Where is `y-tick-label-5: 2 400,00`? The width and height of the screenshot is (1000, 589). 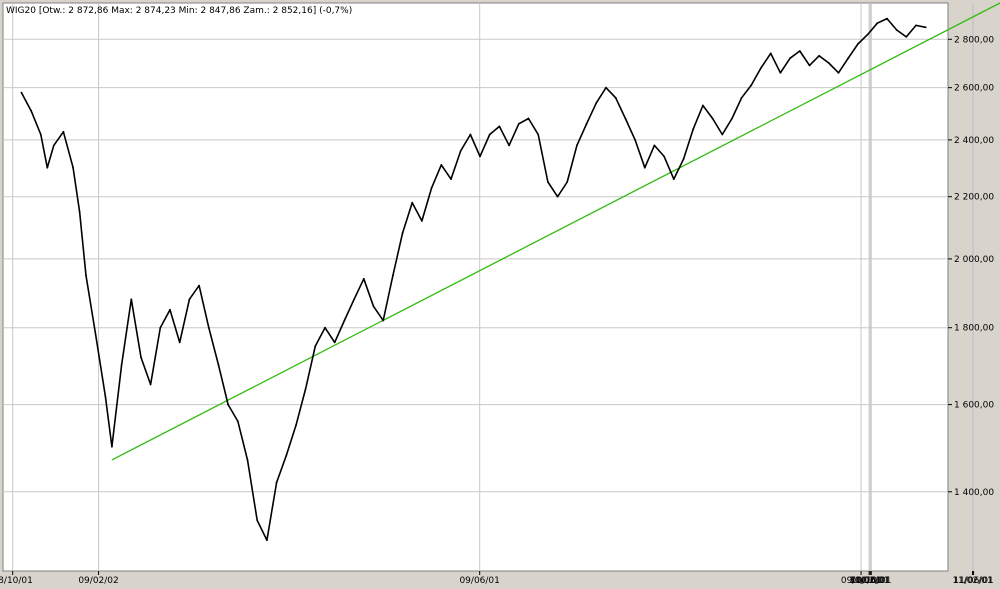
y-tick-label-5: 2 400,00 is located at coordinates (974, 141).